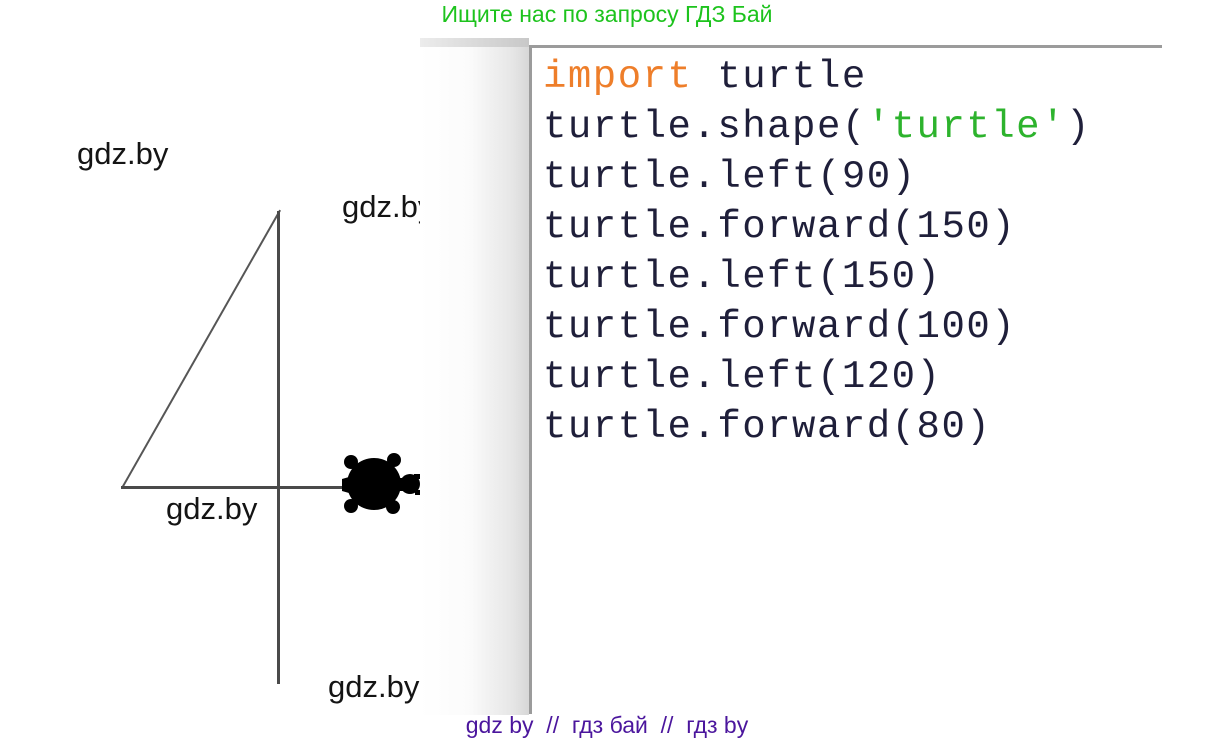  I want to click on code-line: turtle.forward(80), so click(852, 427).